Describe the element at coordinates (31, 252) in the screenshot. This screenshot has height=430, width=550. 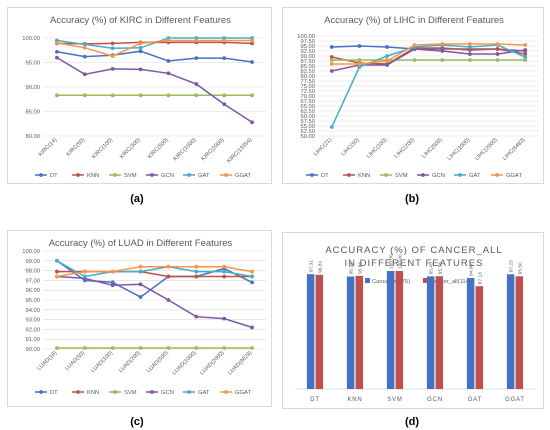
I see `c2-y-tick-label: 100.00` at that location.